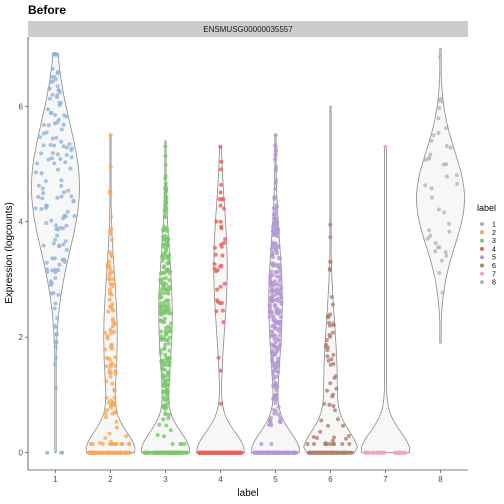  I want to click on legend-label: 5, so click(494, 258).